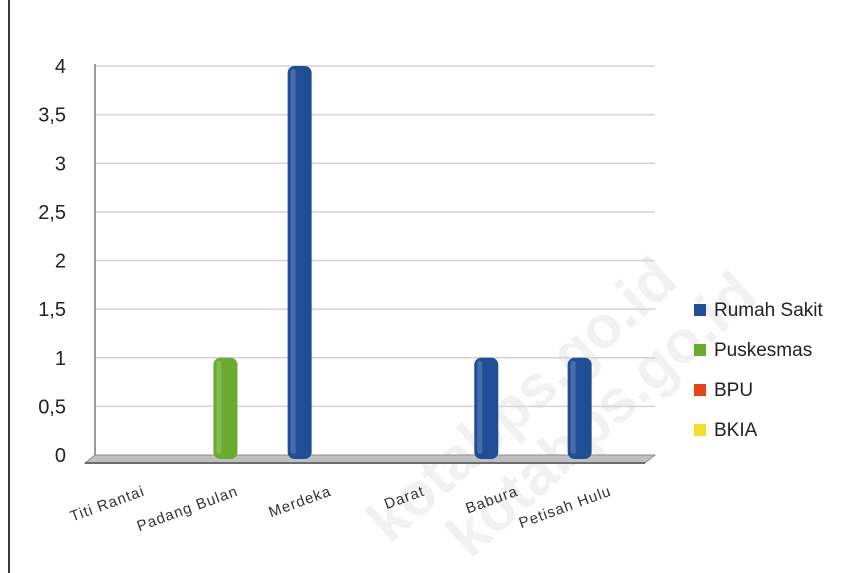  I want to click on x-category-label: Padang Bulan, so click(188, 509).